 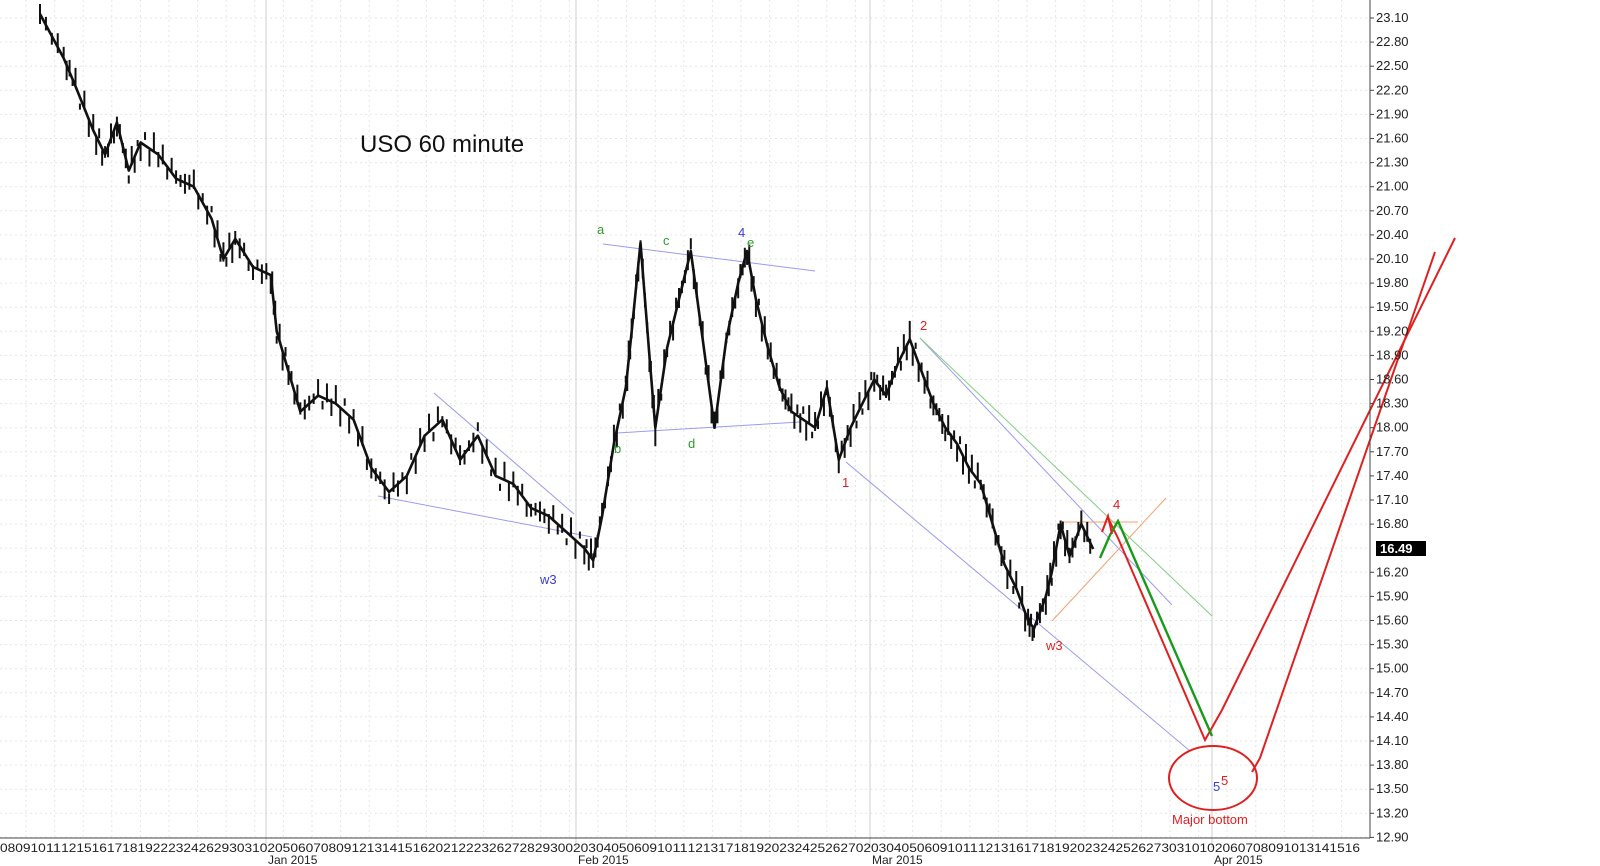 What do you see at coordinates (910, 848) in the screenshot?
I see `x-tick-label: 05` at bounding box center [910, 848].